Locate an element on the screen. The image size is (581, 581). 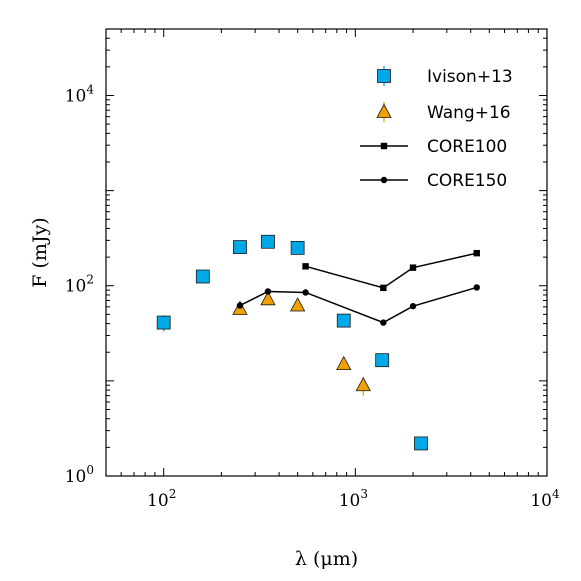
series-core100 is located at coordinates (391, 270).